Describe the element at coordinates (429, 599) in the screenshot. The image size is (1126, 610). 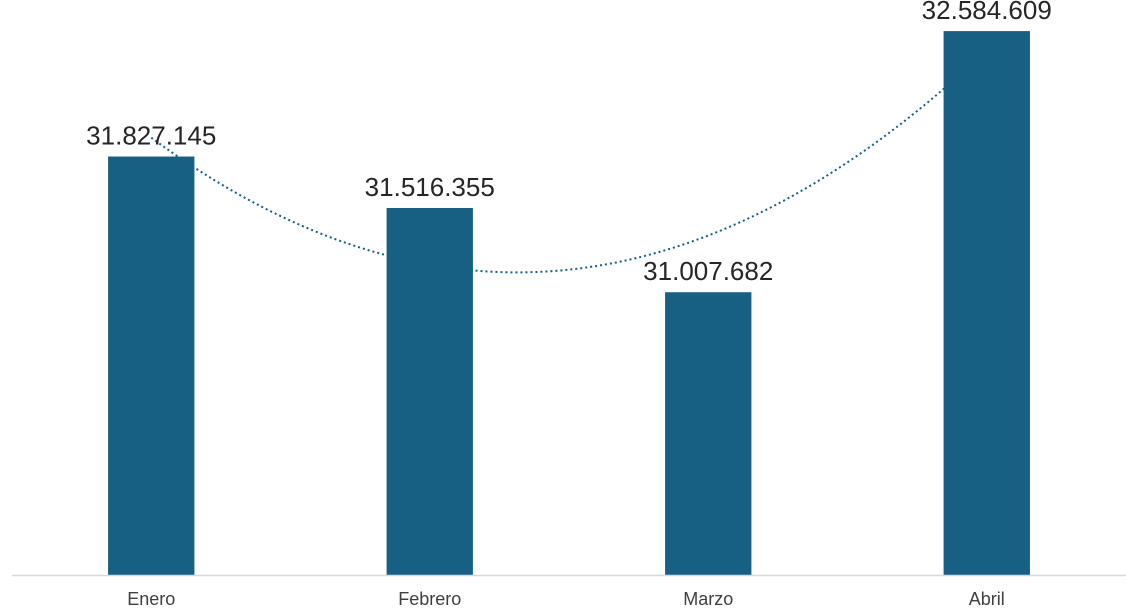
I see `category-label-febrero: Febrero` at that location.